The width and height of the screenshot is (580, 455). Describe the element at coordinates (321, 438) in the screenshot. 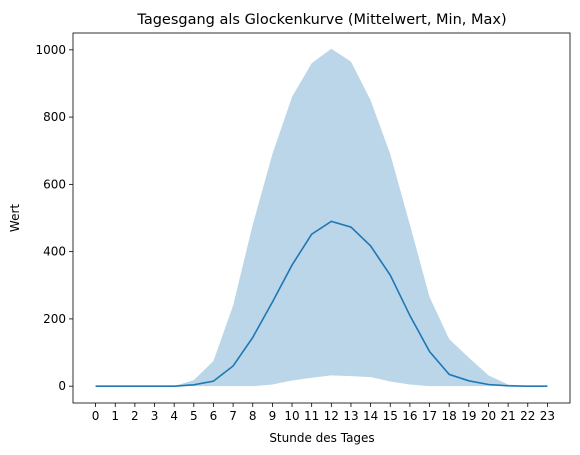

I see `x-axis-label: Stunde des Tages` at that location.